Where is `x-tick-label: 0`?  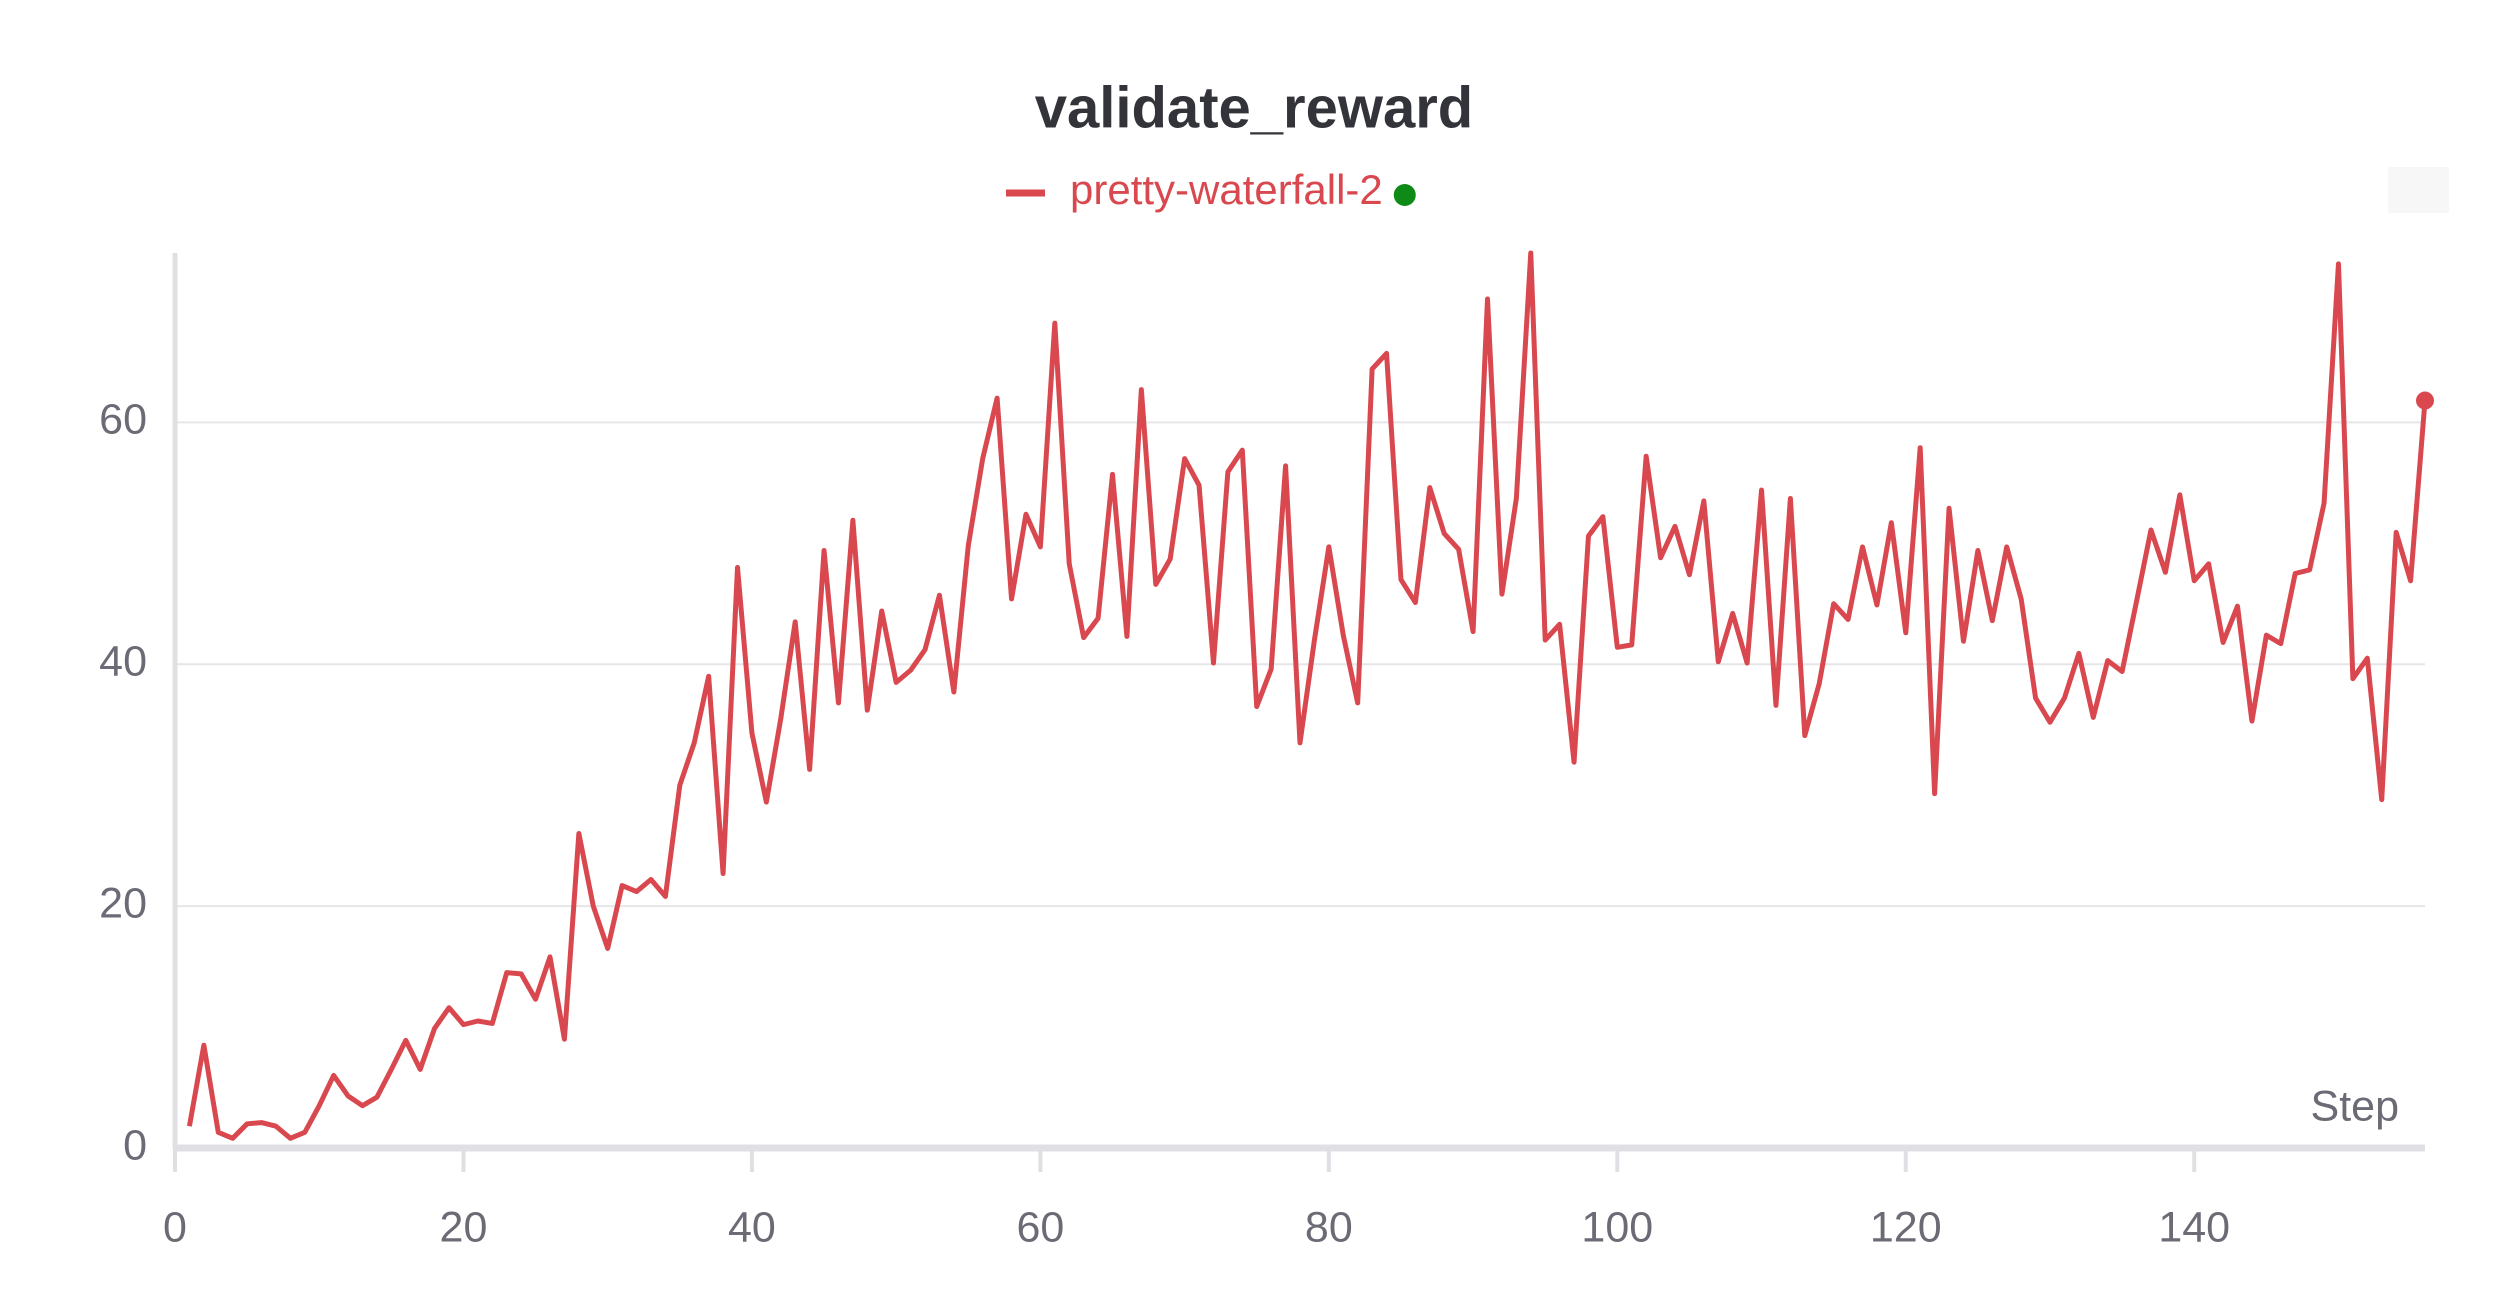 x-tick-label: 0 is located at coordinates (175, 1227).